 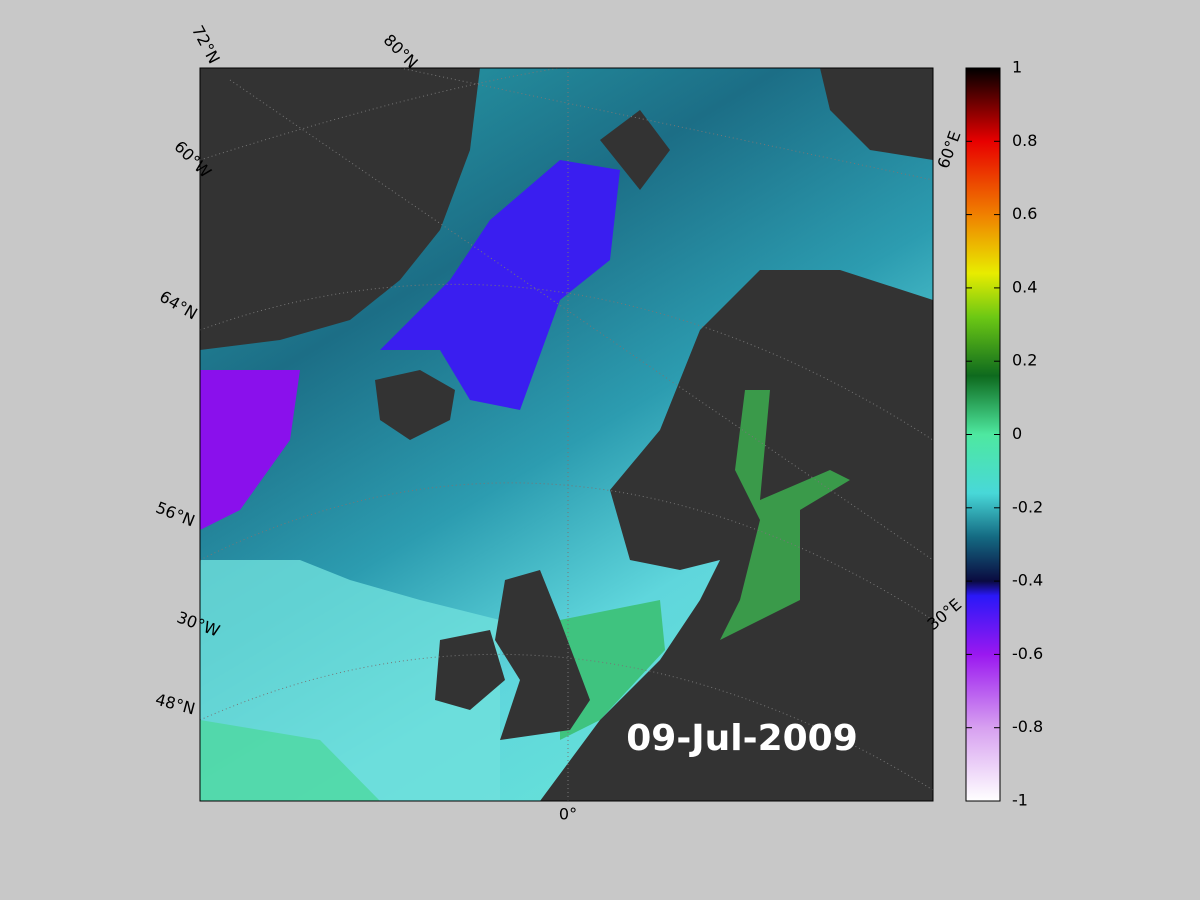 What do you see at coordinates (178, 305) in the screenshot?
I see `graticule-label: 64°N` at bounding box center [178, 305].